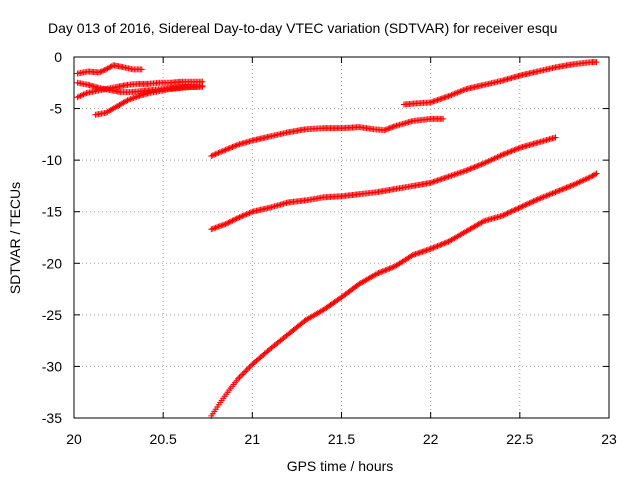  Describe the element at coordinates (52, 263) in the screenshot. I see `y-tick-label: -20` at that location.